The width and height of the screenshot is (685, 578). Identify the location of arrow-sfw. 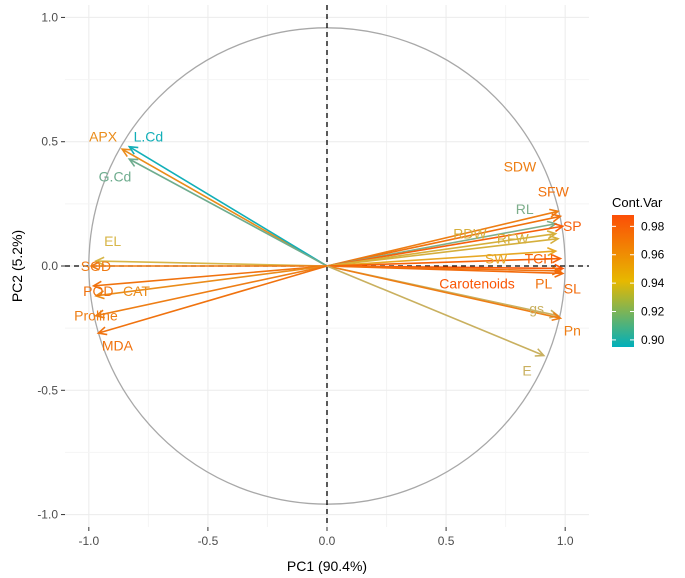
(443, 241).